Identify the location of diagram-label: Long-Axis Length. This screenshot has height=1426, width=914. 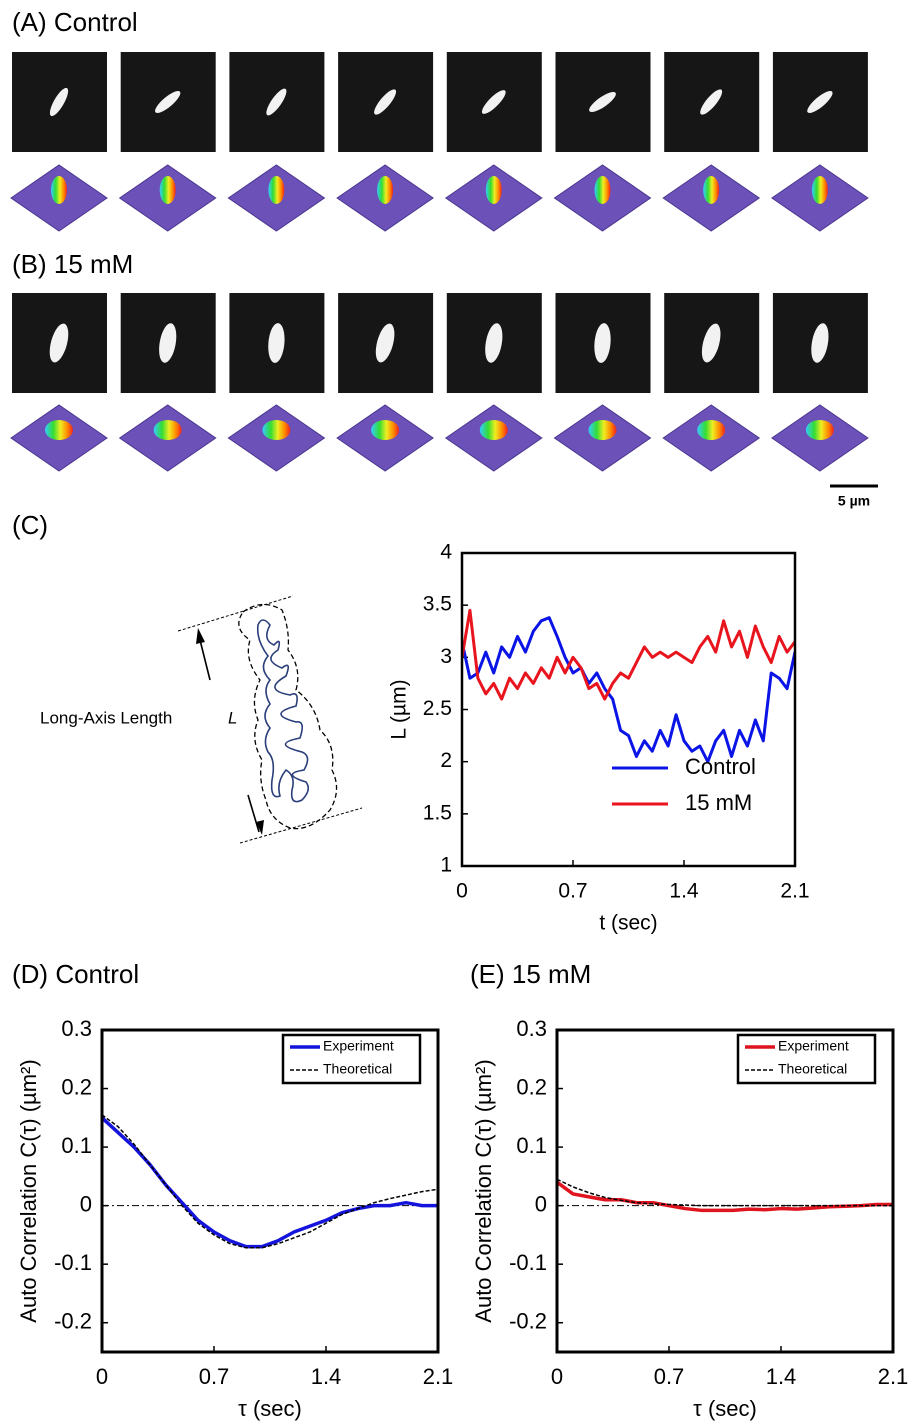
(106, 717).